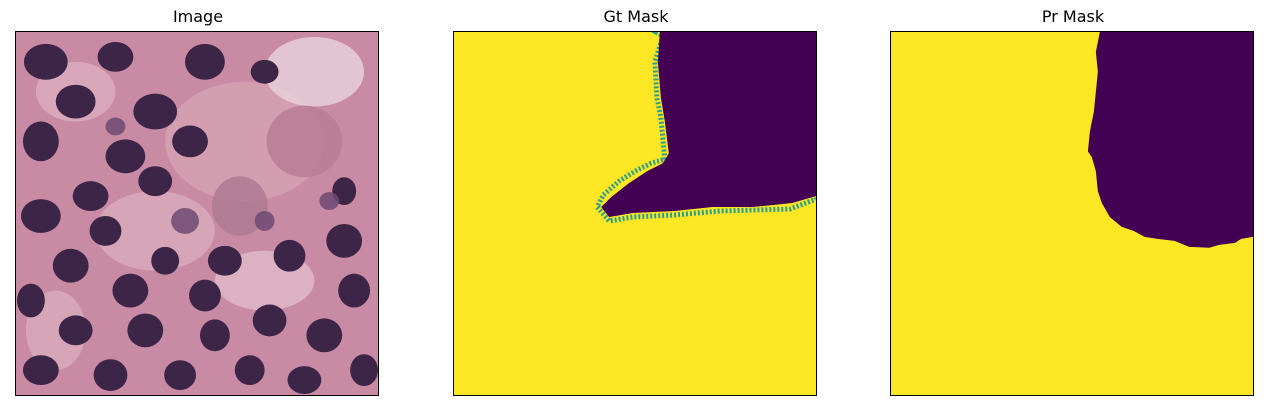  I want to click on panel-title-pr-mask: Pr Mask, so click(1073, 16).